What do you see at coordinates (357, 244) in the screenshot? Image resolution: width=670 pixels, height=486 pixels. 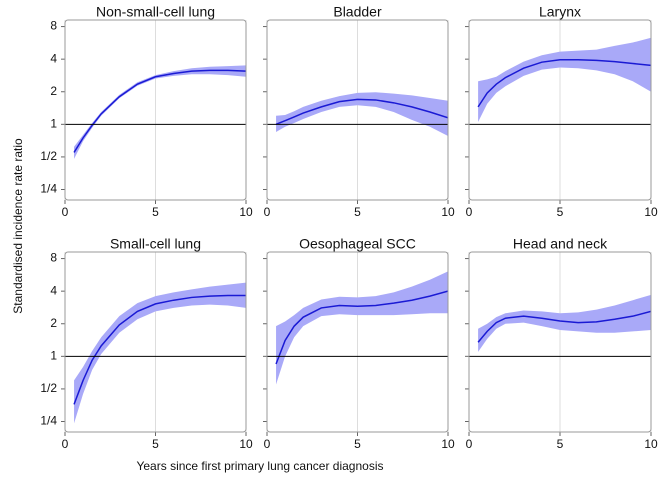 I see `panel-title: Oesophageal SCC` at bounding box center [357, 244].